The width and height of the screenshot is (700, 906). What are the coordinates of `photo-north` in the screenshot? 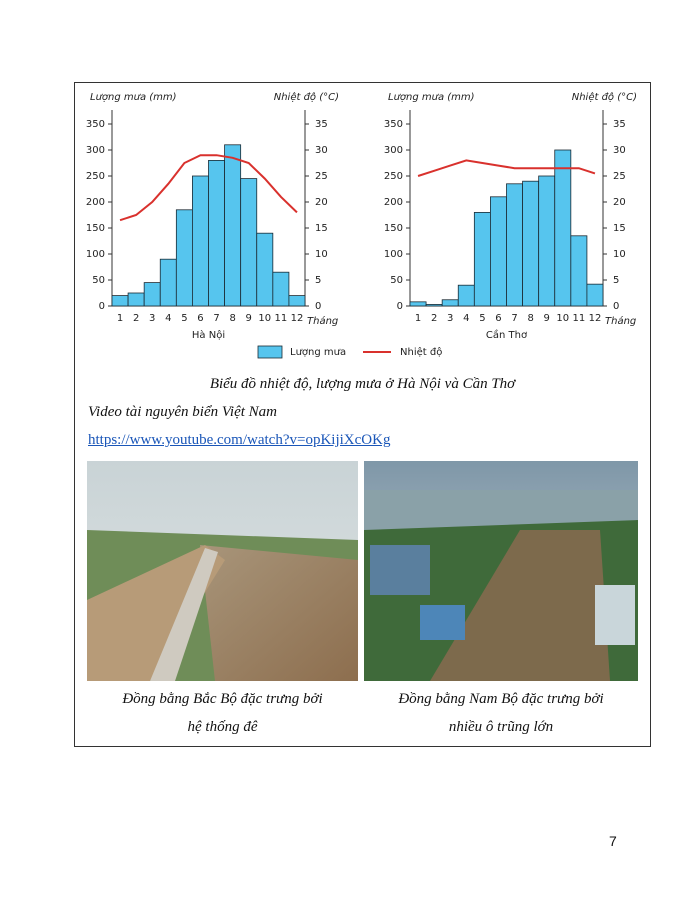 It's located at (222, 571).